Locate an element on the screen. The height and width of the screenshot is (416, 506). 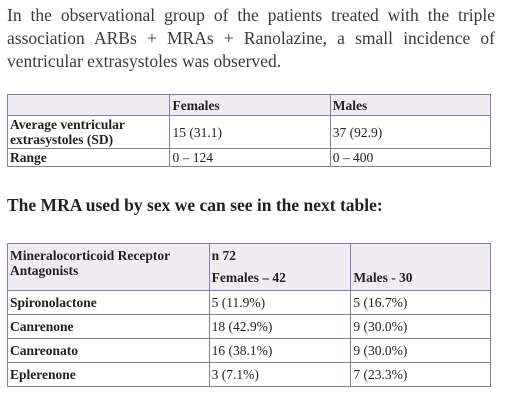
females-header: Females – 42 is located at coordinates (248, 277).